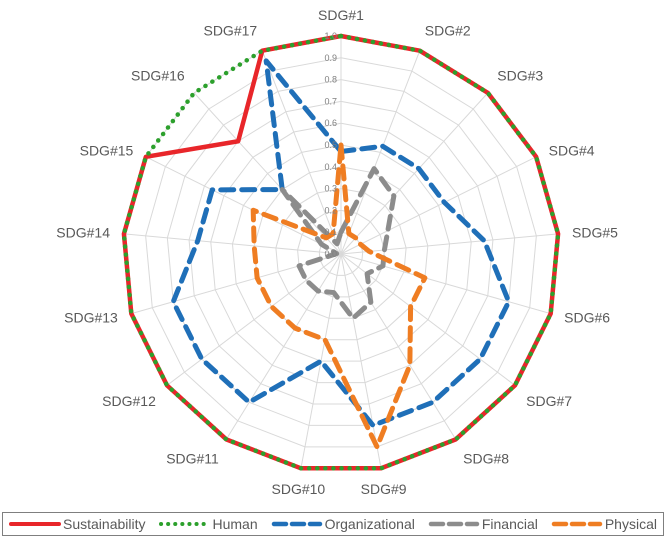 The height and width of the screenshot is (540, 668). Describe the element at coordinates (330, 232) in the screenshot. I see `radial-tick-label: 0.1` at that location.